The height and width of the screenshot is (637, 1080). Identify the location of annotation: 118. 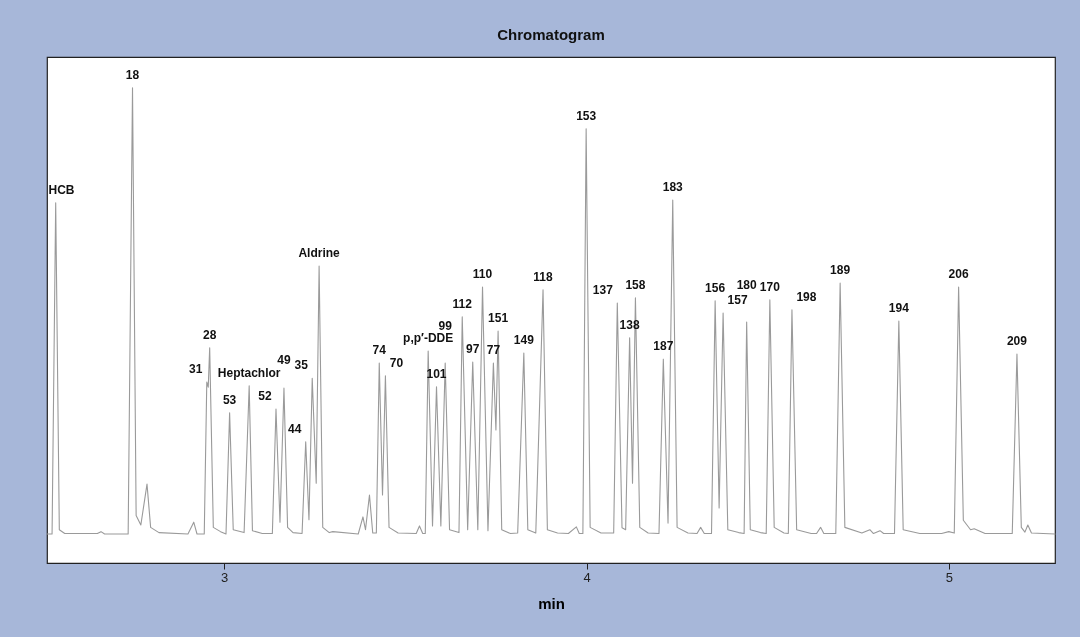
(543, 276).